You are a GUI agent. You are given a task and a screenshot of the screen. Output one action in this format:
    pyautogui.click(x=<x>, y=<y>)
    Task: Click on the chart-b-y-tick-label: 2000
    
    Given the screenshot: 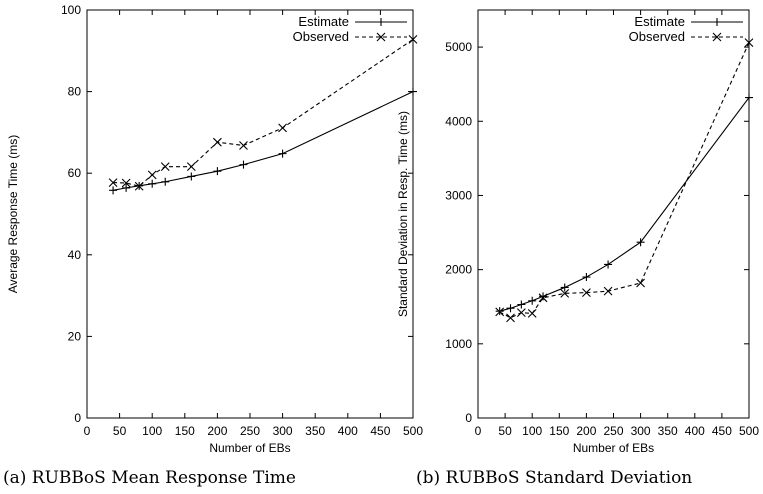 What is the action you would take?
    pyautogui.click(x=458, y=270)
    